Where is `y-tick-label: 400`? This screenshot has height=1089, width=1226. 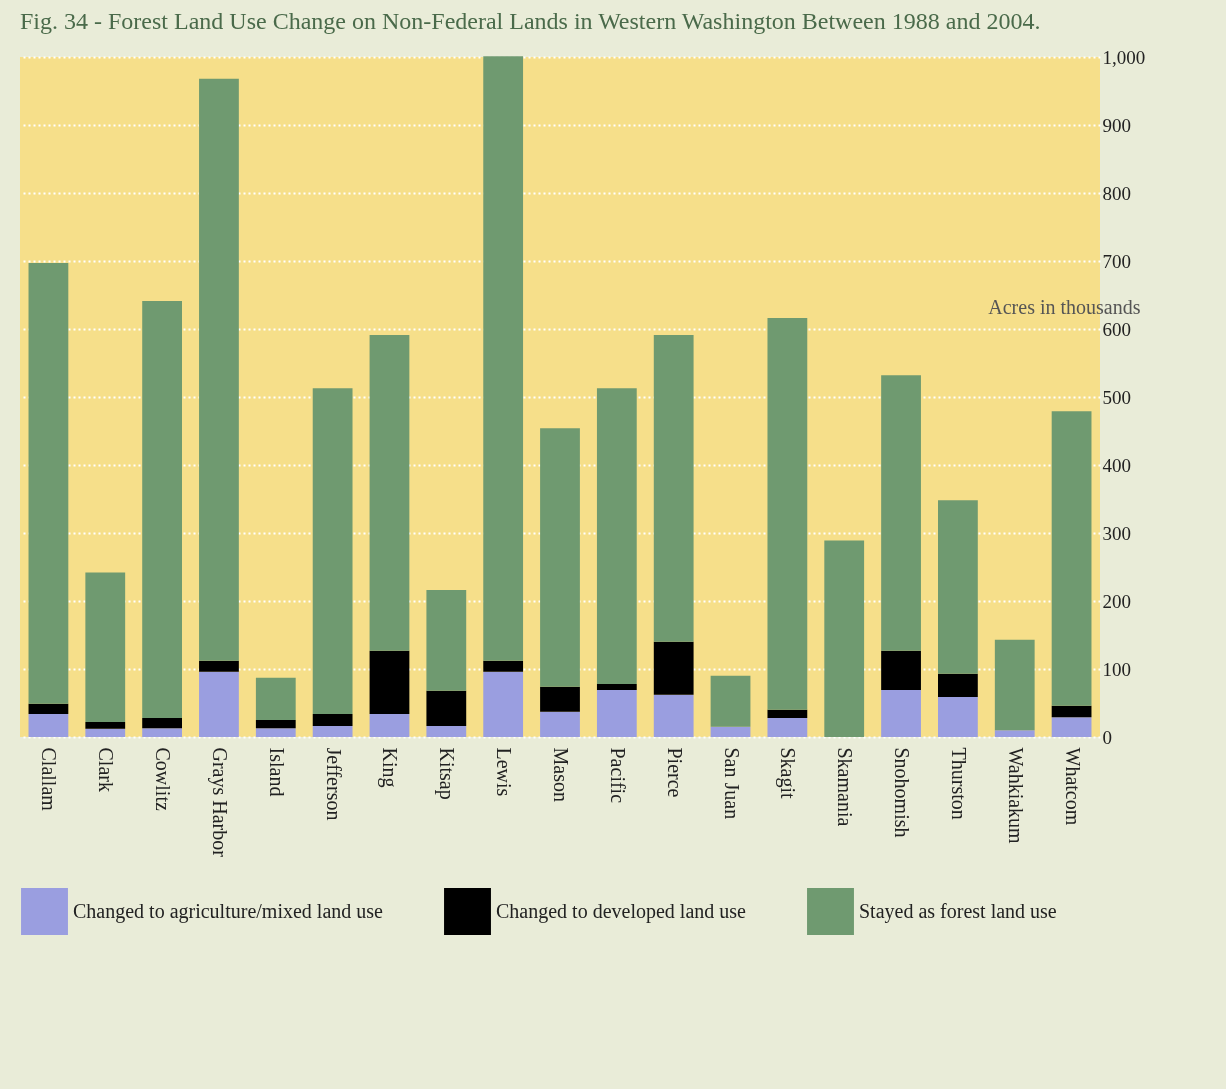 y-tick-label: 400 is located at coordinates (1116, 465).